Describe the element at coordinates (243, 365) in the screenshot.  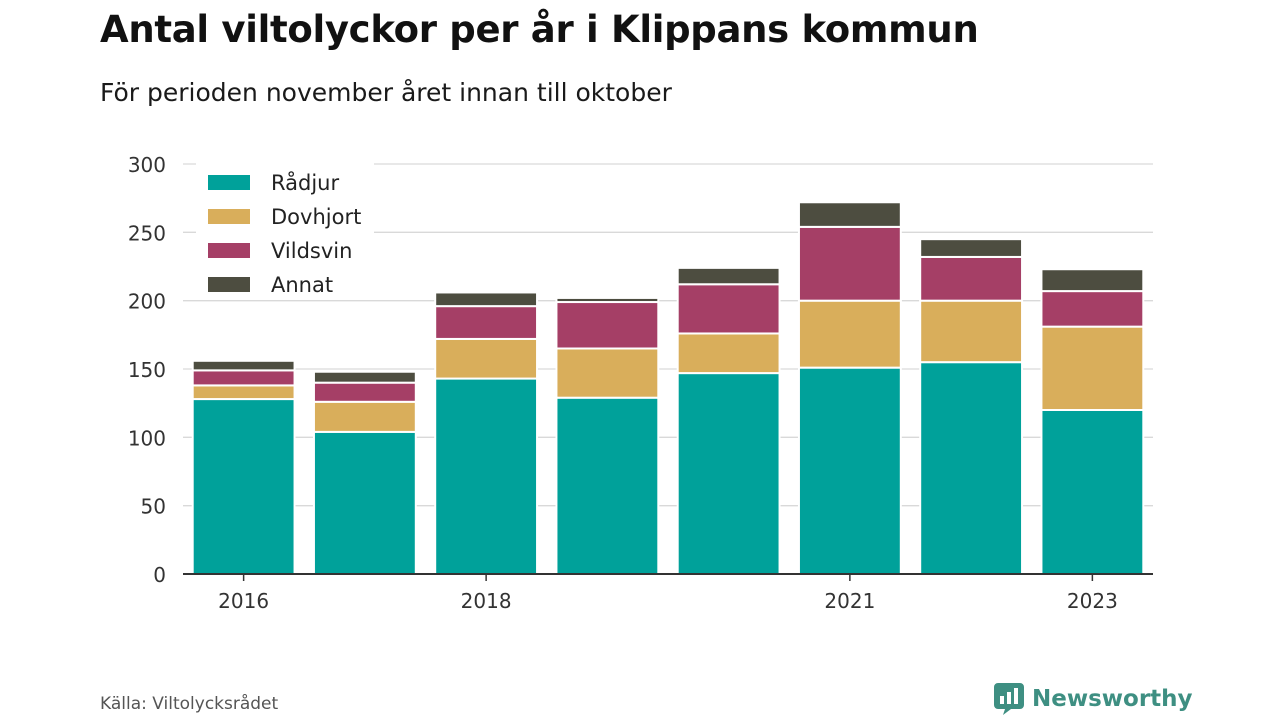
I see `bar-segment-annat: Annat 2016: 7` at that location.